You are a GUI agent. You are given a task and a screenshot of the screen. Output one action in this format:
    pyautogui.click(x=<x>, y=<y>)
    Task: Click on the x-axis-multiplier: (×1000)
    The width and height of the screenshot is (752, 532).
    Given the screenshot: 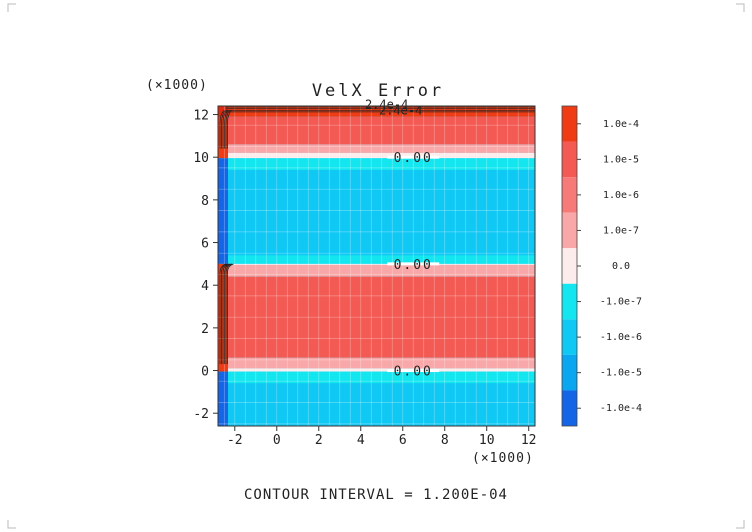 What is the action you would take?
    pyautogui.click(x=503, y=458)
    